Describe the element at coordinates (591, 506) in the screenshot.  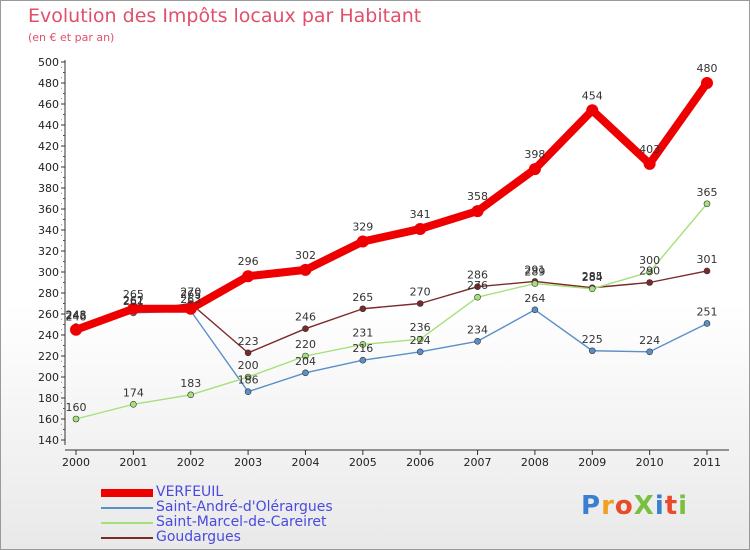
I see `logo-letter: P` at that location.